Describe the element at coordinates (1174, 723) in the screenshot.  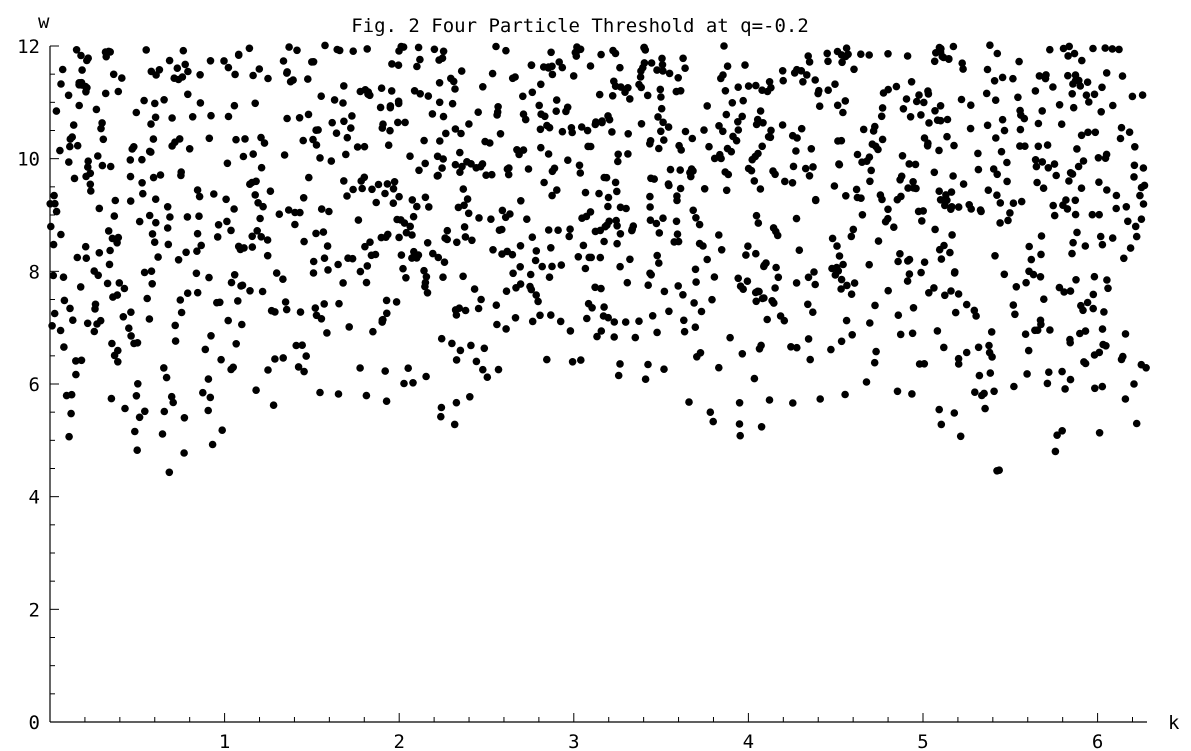
I see `x-axis-label: k` at that location.